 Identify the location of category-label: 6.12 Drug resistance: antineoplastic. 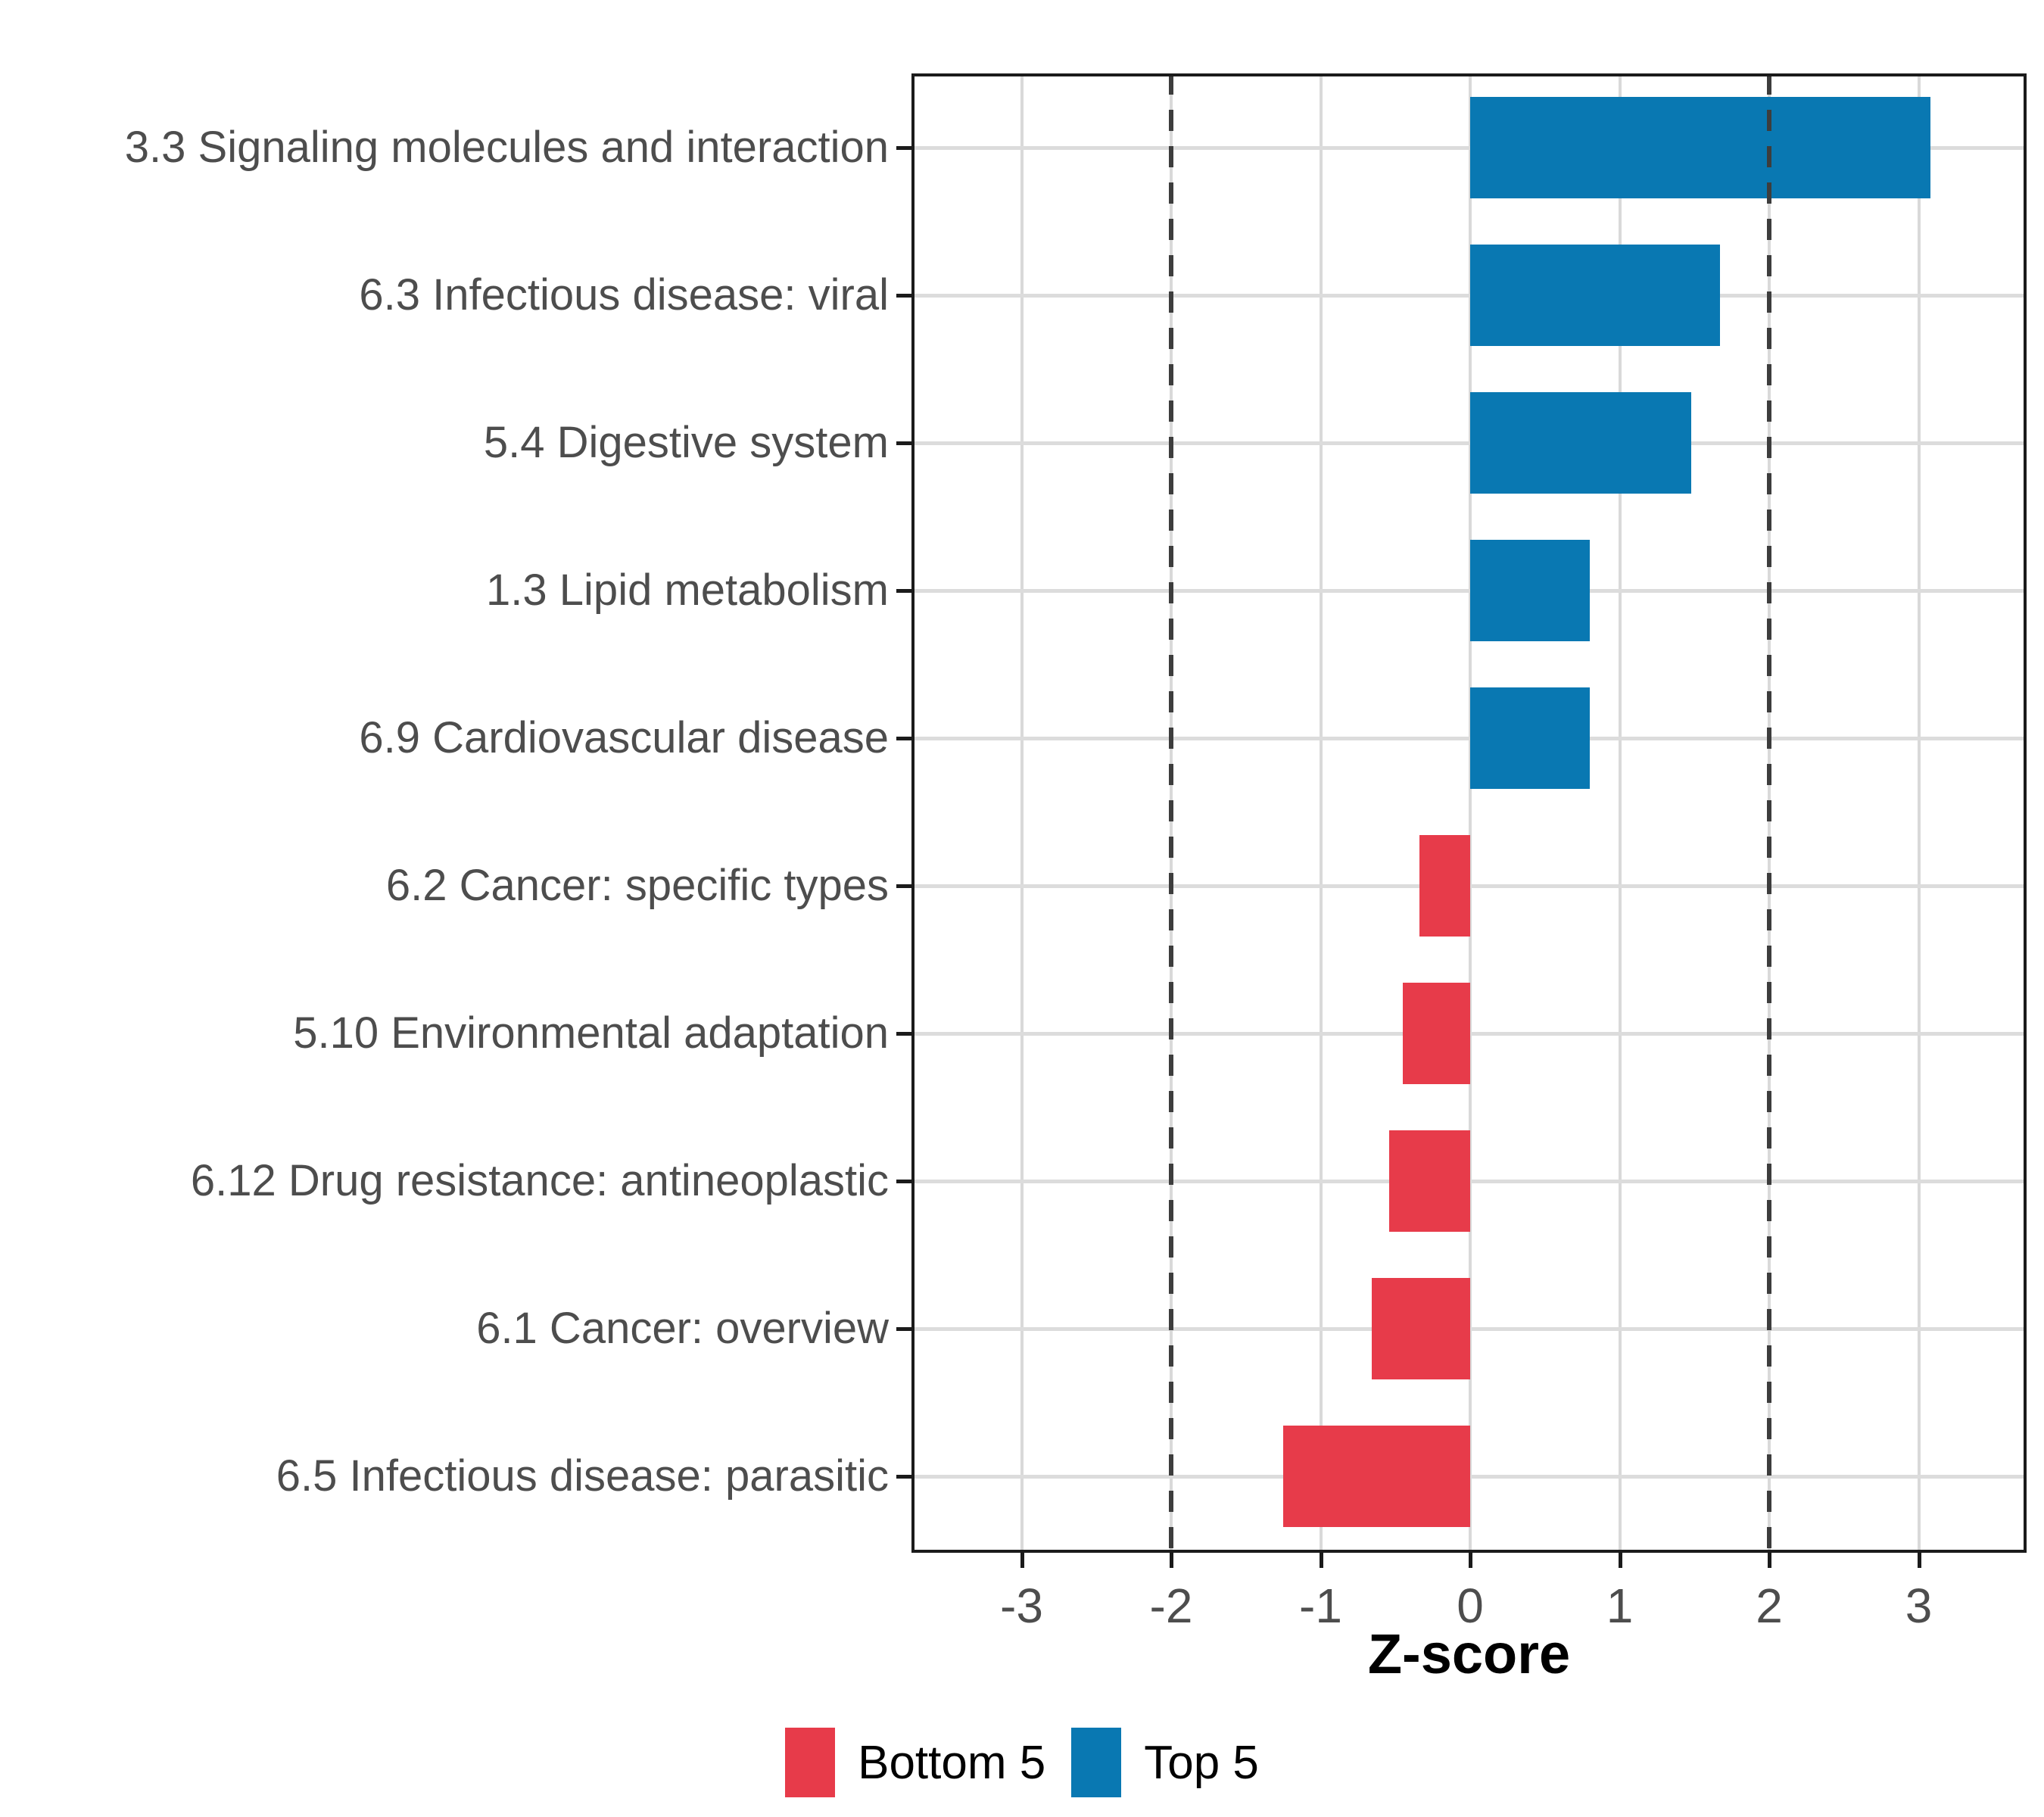
(539, 1180).